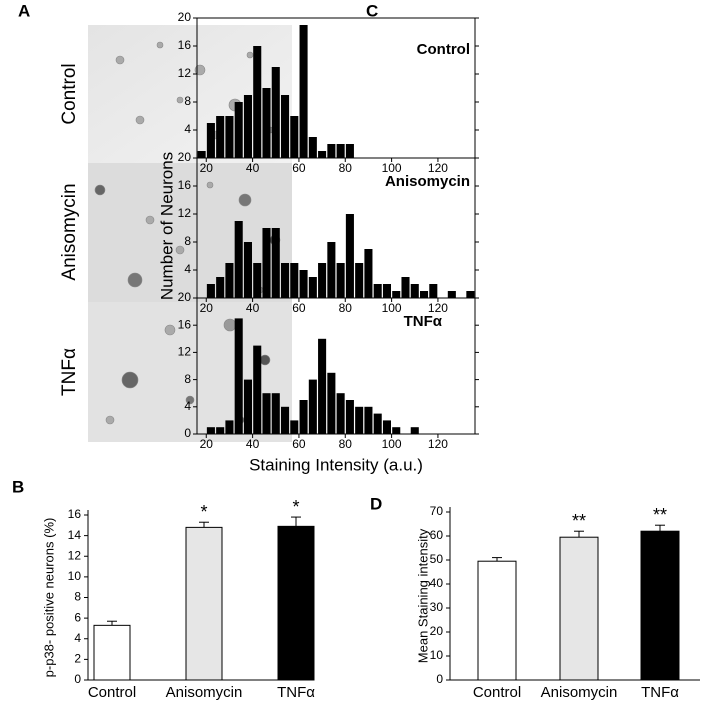 The height and width of the screenshot is (703, 720). I want to click on y-tick-label: 14, so click(75, 535).